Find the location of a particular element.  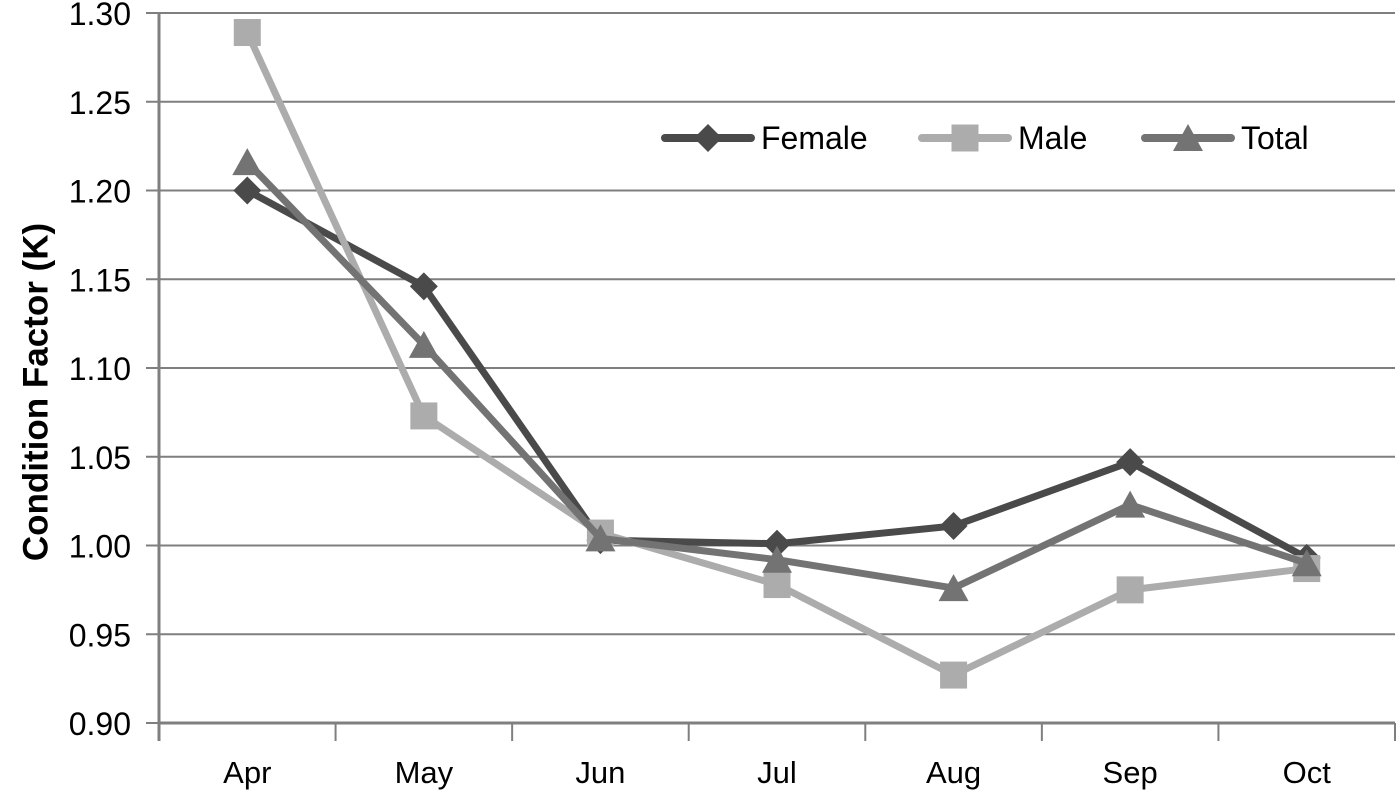

legend-total-marker-triangle-icon is located at coordinates (1188, 137).